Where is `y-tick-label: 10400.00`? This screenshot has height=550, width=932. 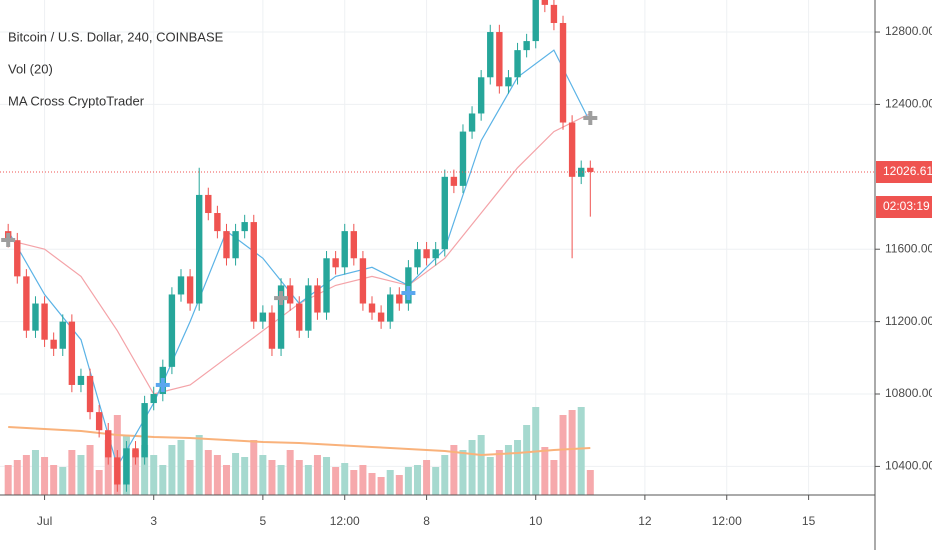 y-tick-label: 10400.00 is located at coordinates (908, 466).